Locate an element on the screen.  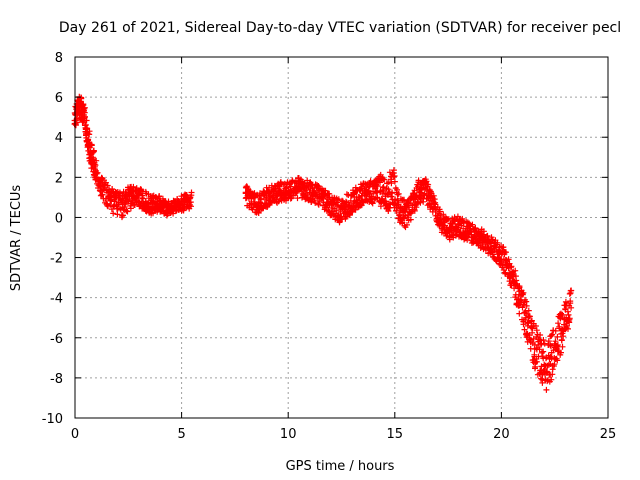
y-tick-label: -6 is located at coordinates (56, 339).